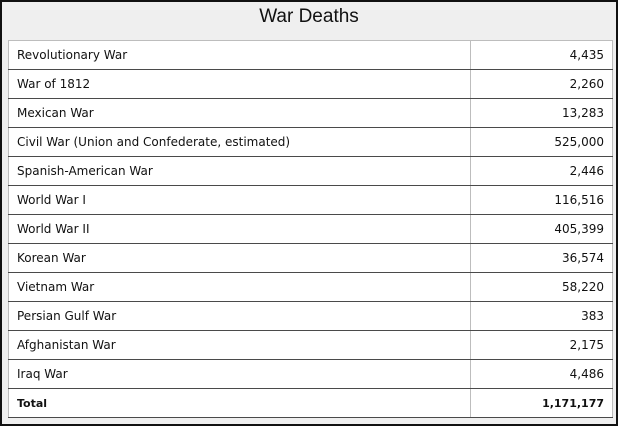  I want to click on war-name-cell: Vietnam War, so click(239, 287).